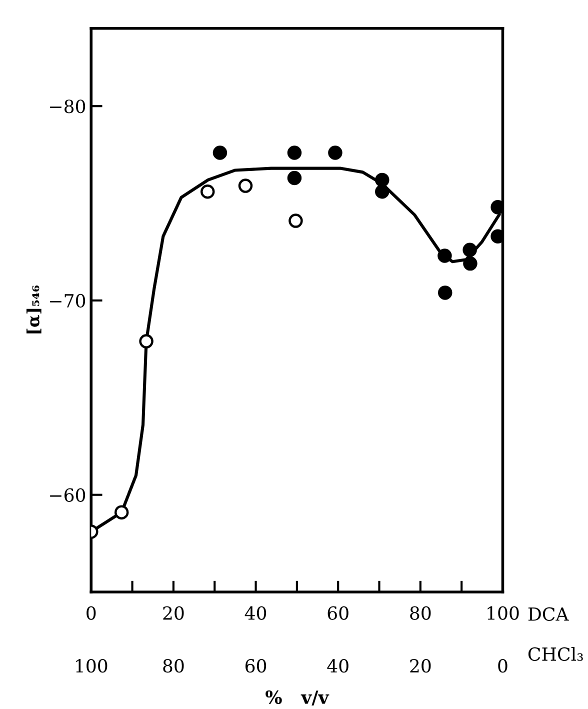 This screenshot has height=709, width=588. I want to click on x-tick-label: 100, so click(503, 613).